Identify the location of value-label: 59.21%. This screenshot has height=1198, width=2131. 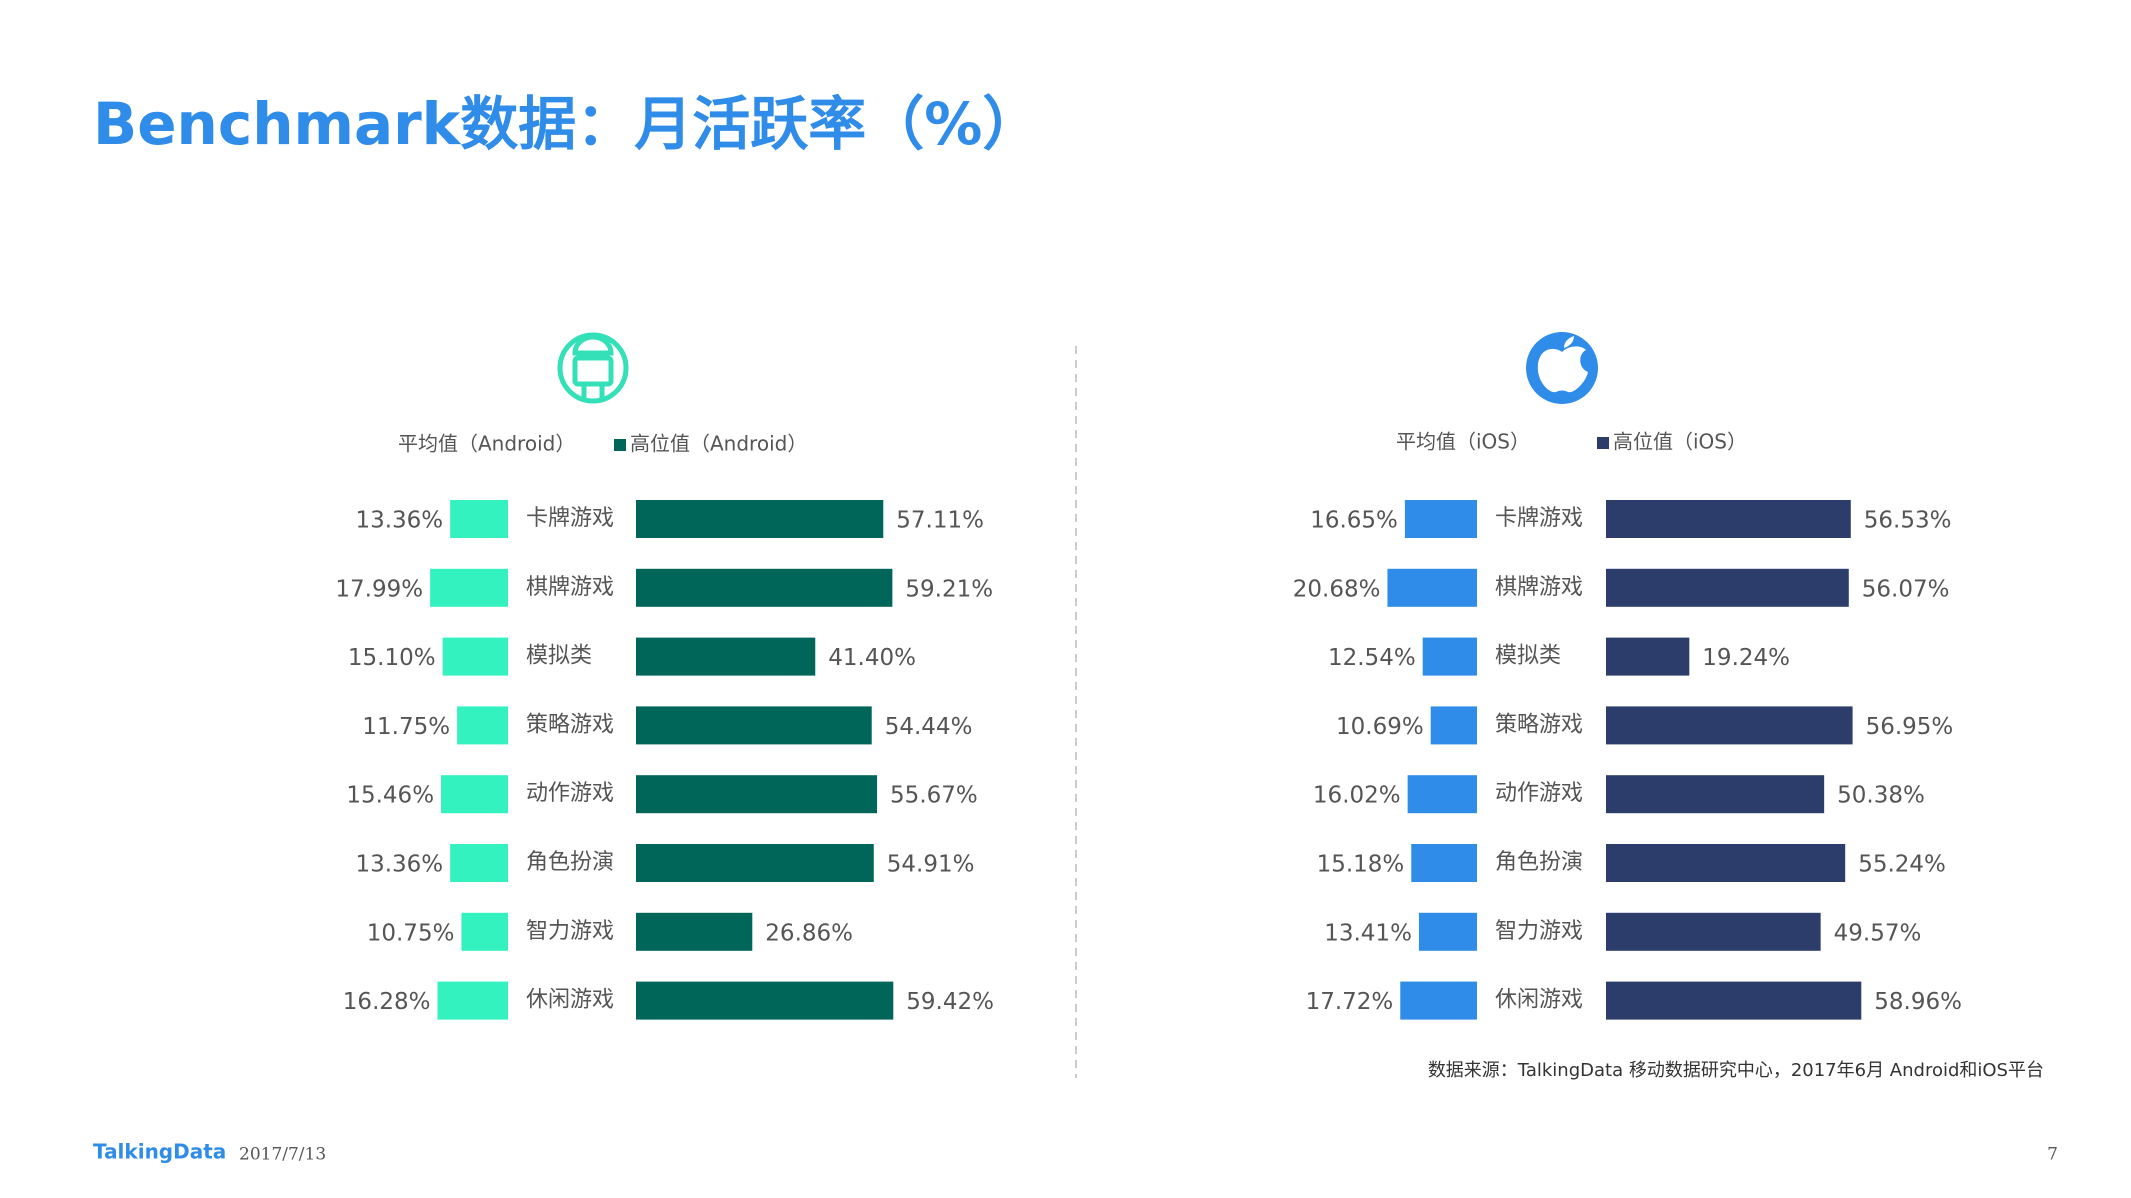
(949, 589).